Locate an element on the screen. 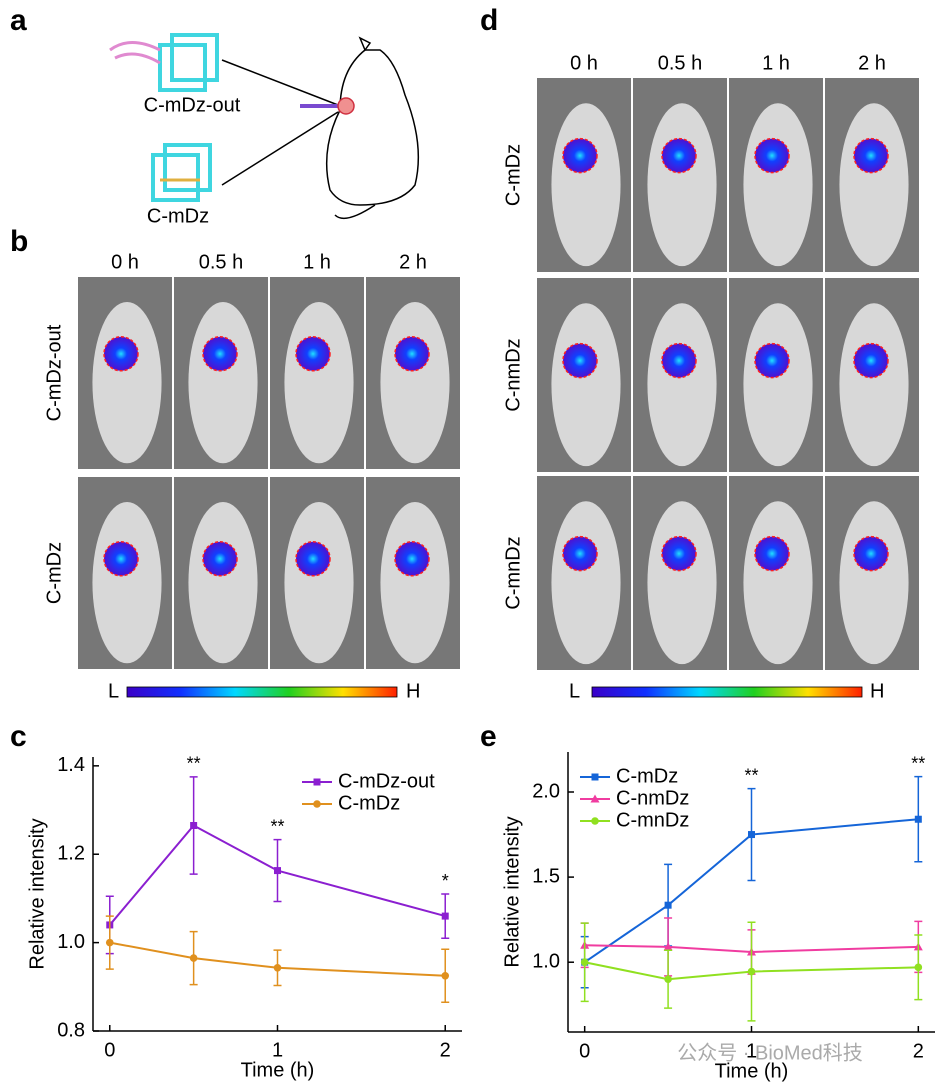 The width and height of the screenshot is (945, 1091). row-label: C-mDz-out is located at coordinates (54, 372).